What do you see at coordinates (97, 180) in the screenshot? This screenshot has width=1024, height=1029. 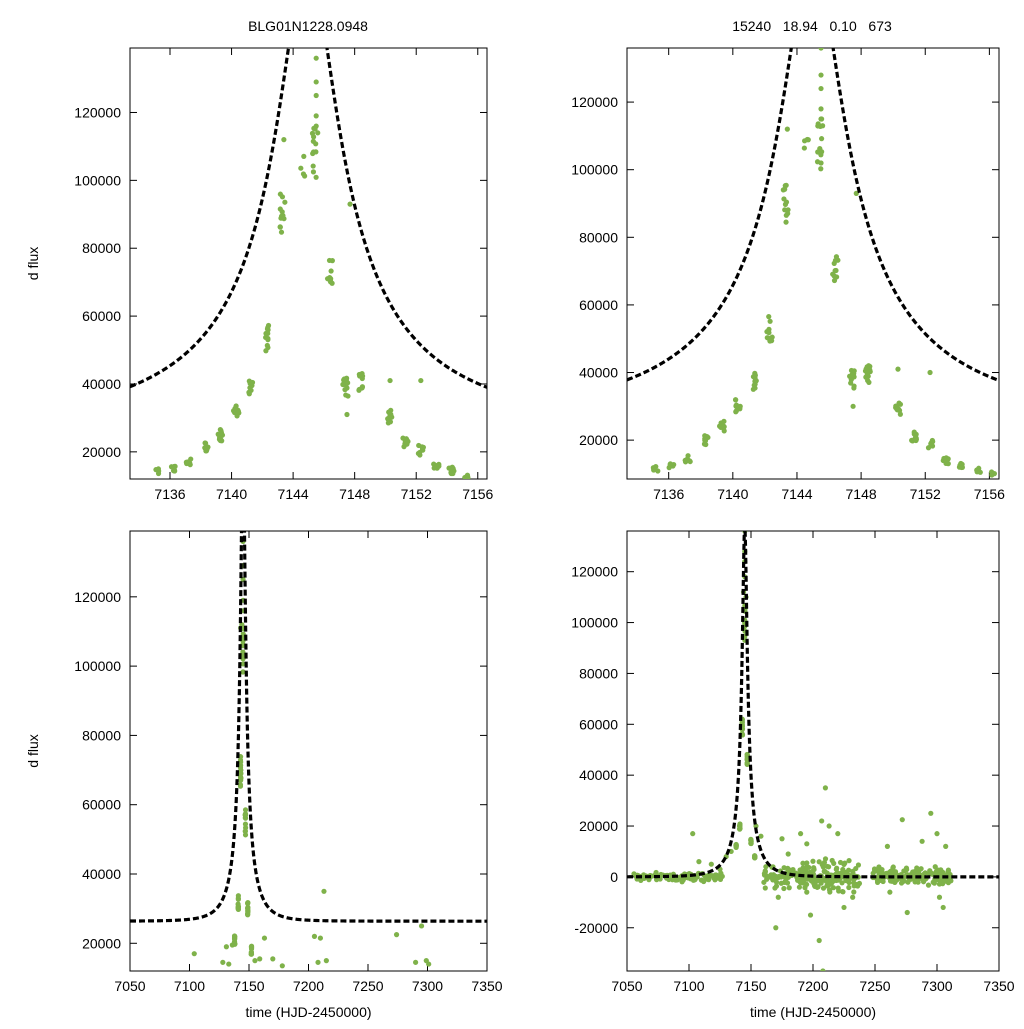 I see `y-tick-label: 100000` at bounding box center [97, 180].